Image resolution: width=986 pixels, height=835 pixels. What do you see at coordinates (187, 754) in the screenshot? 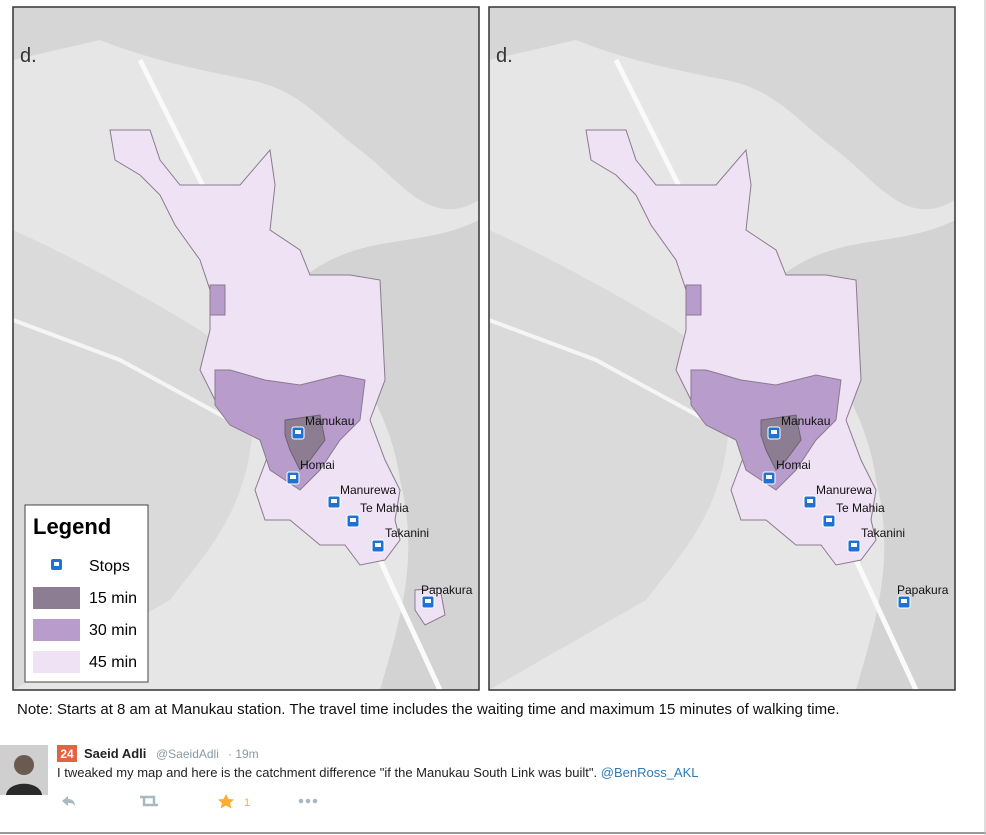
I see `handle: @SaeidAdli` at bounding box center [187, 754].